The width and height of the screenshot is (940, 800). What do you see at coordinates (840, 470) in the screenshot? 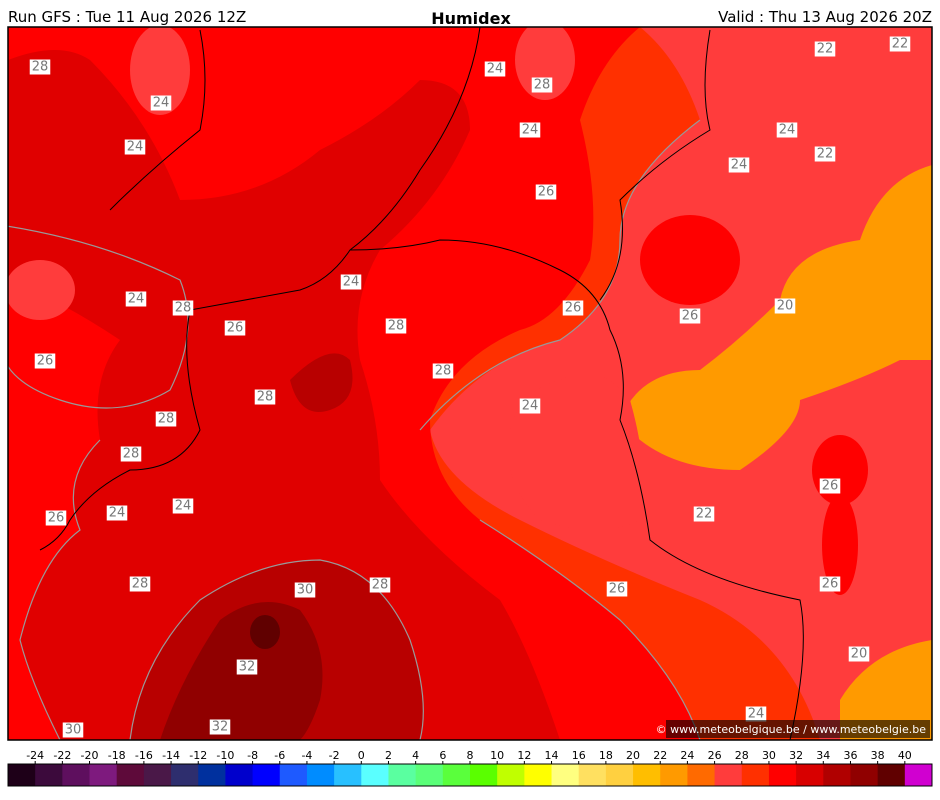
I see `band-26b` at bounding box center [840, 470].